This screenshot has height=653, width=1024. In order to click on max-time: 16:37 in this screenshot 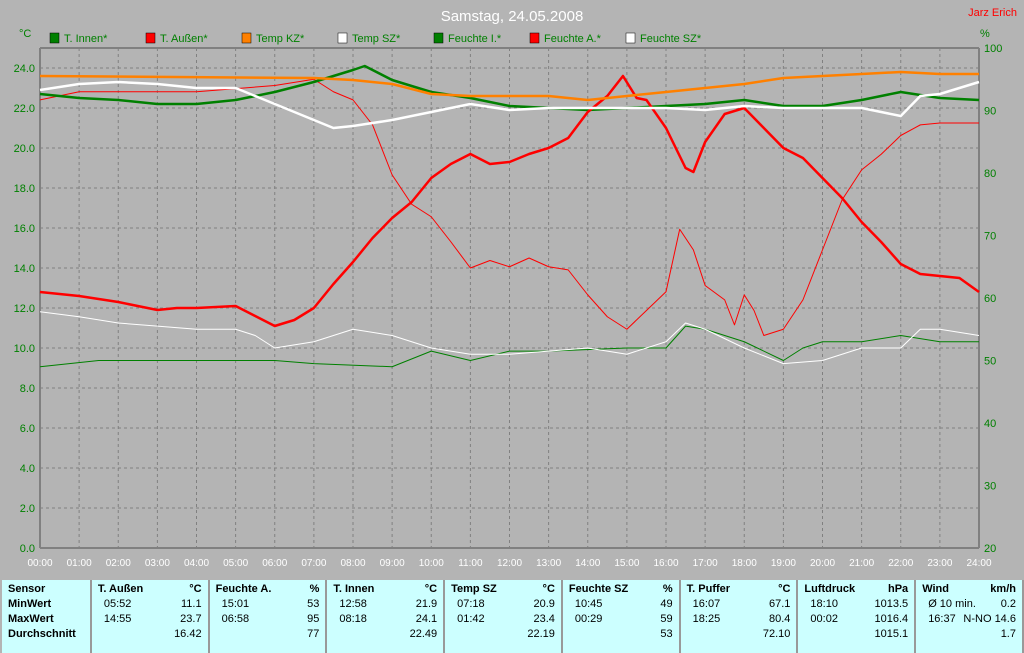, I will do `click(942, 619)`.